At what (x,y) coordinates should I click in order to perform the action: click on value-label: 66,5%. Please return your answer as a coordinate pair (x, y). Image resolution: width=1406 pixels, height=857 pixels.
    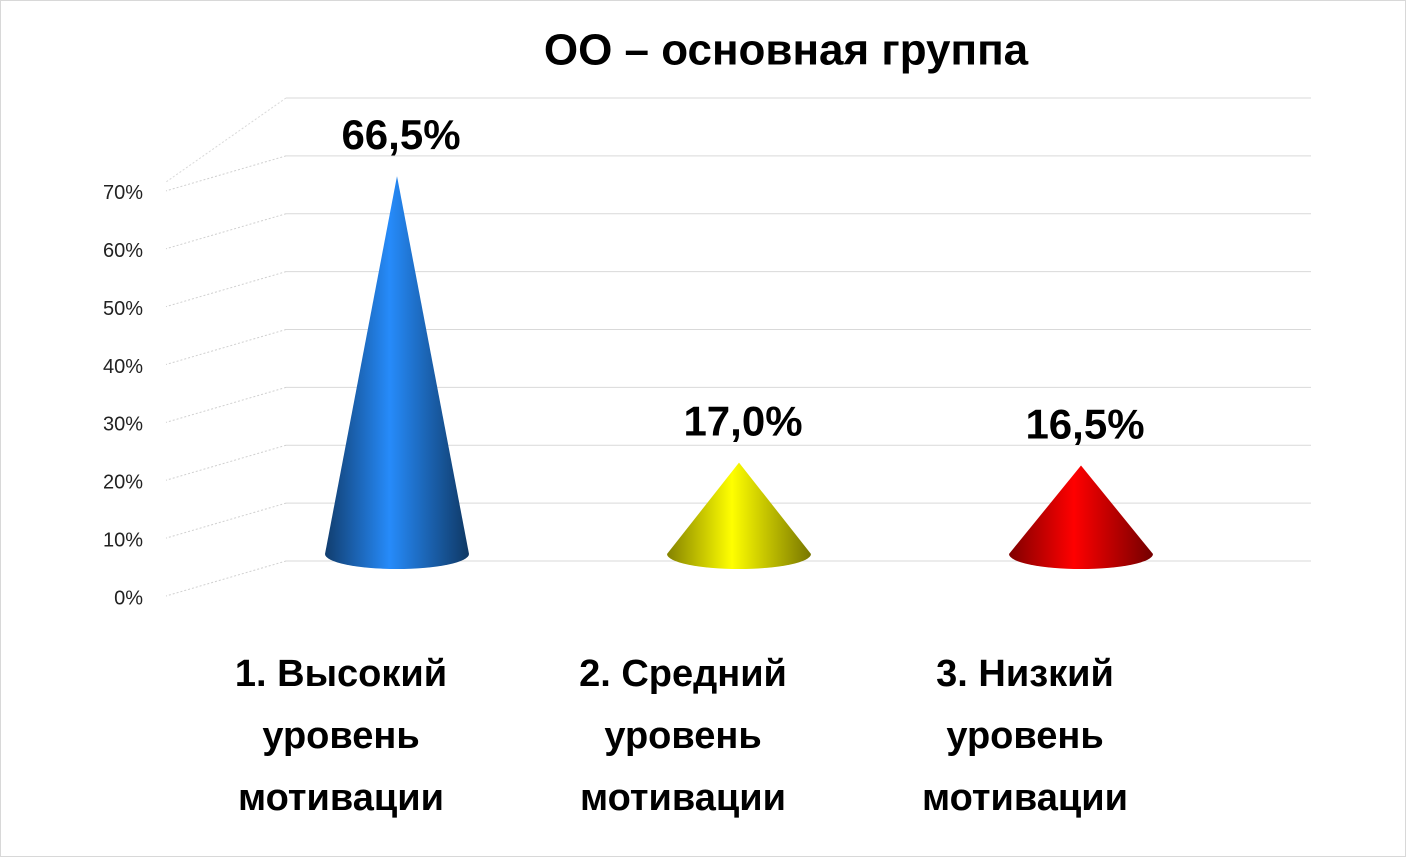
    Looking at the image, I should click on (400, 134).